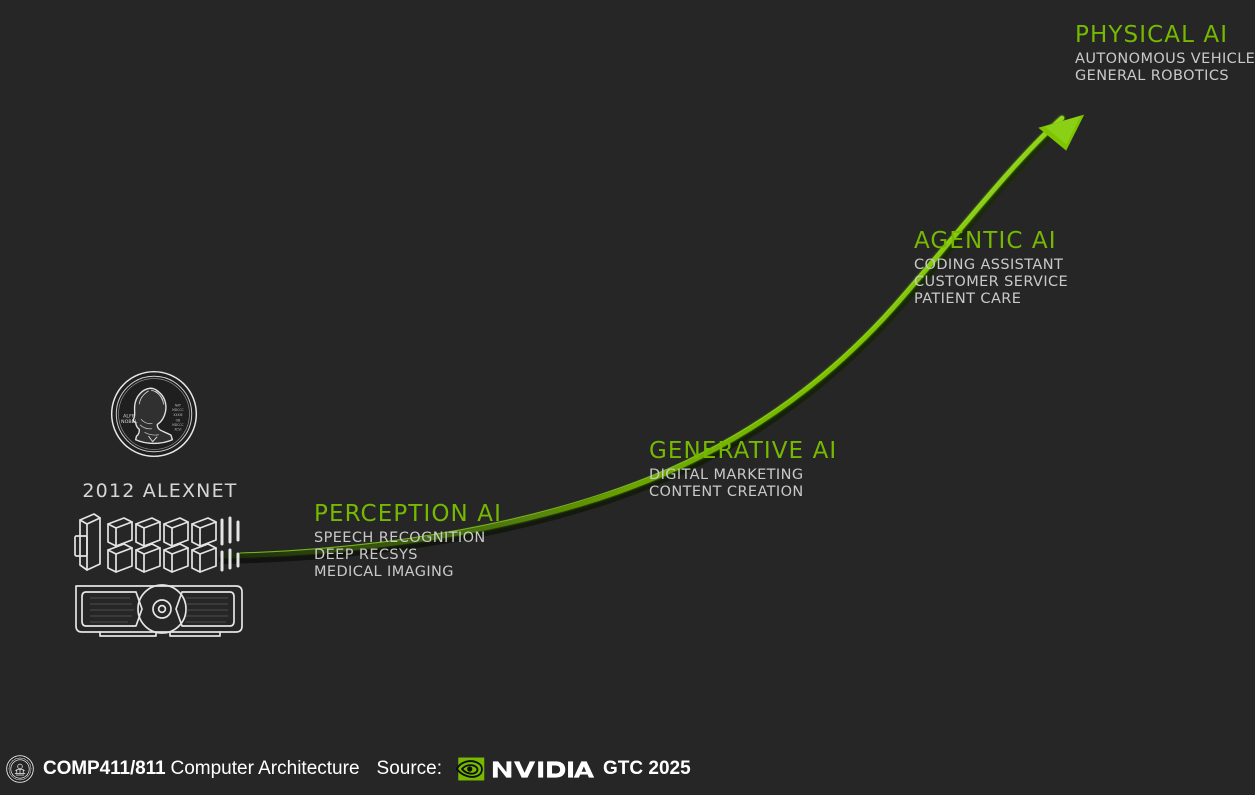 The image size is (1255, 795). I want to click on stage-item-list: DIGITAL MARKETING CONTENT CREATION, so click(743, 484).